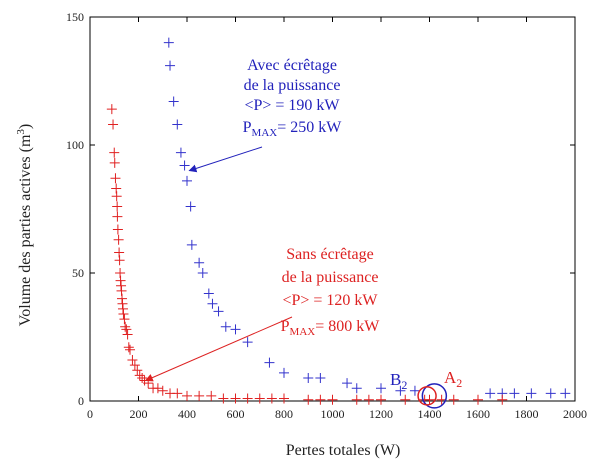 The image size is (596, 463). I want to click on y-tick-label: 0, so click(81, 401).